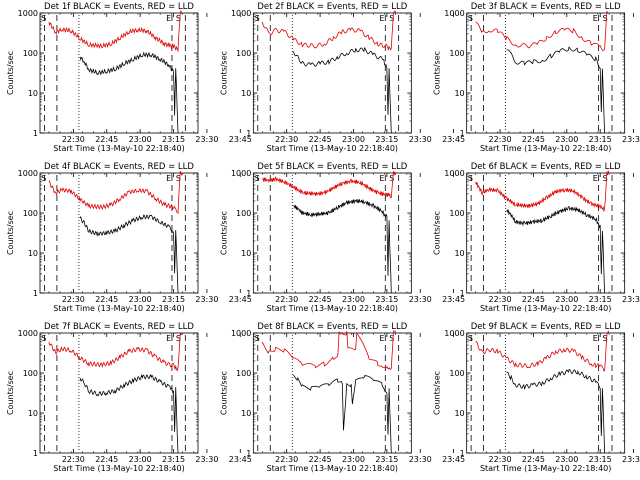 Image resolution: width=640 pixels, height=480 pixels. I want to click on chart-title: Det 5f BLACK = Events, RED = LLD, so click(332, 167).